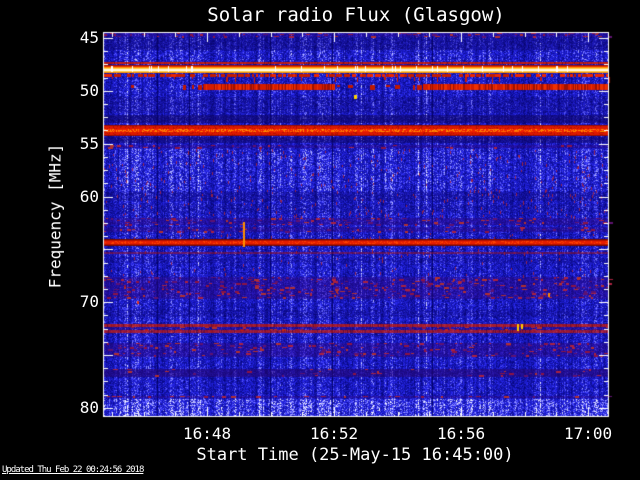 The width and height of the screenshot is (640, 480). I want to click on updated-timestamp: Updated Thu Feb 22 00:24:56 2018, so click(73, 470).